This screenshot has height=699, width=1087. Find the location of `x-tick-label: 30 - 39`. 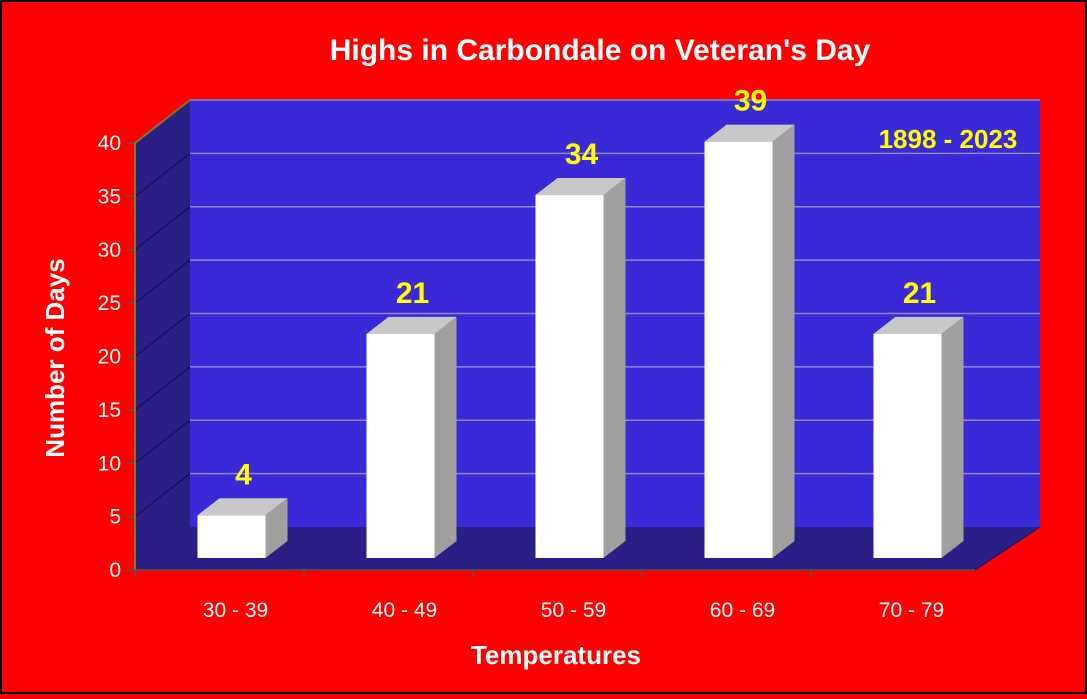

x-tick-label: 30 - 39 is located at coordinates (235, 610).